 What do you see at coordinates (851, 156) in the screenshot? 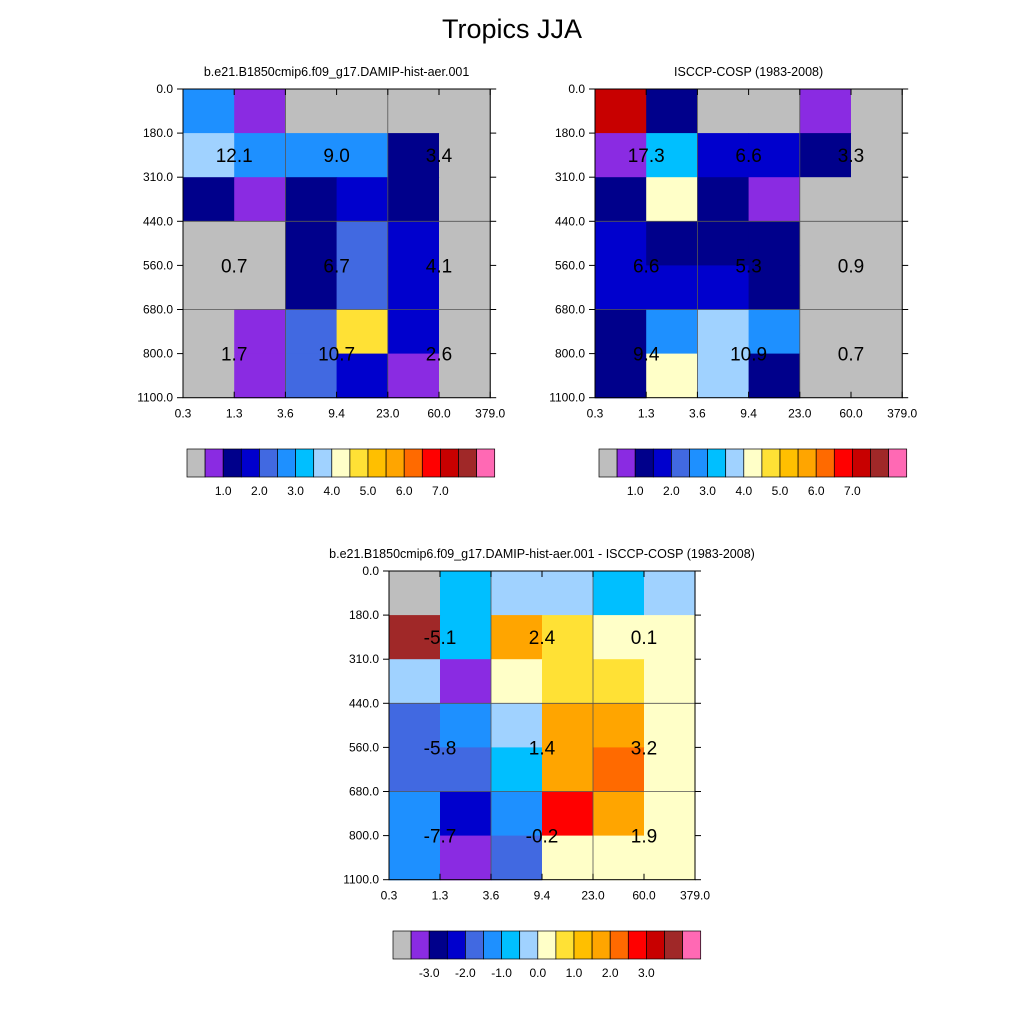
I see `cell-value-label: 3.3` at bounding box center [851, 156].